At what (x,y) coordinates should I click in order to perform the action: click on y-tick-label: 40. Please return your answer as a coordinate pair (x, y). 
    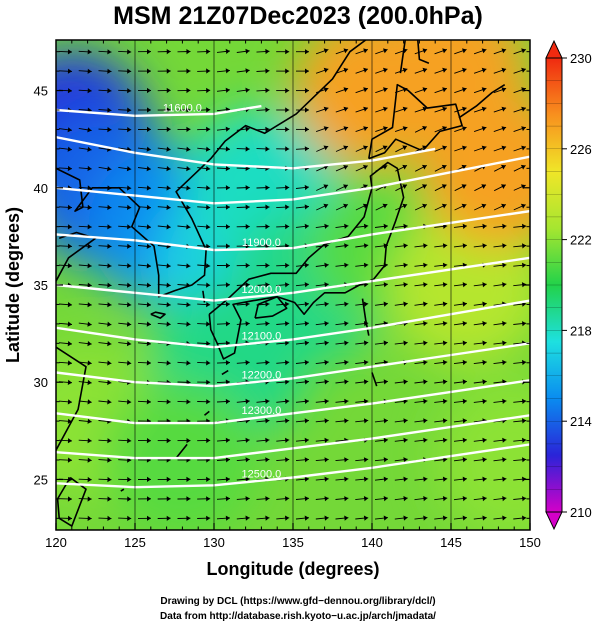
    Looking at the image, I should click on (41, 188).